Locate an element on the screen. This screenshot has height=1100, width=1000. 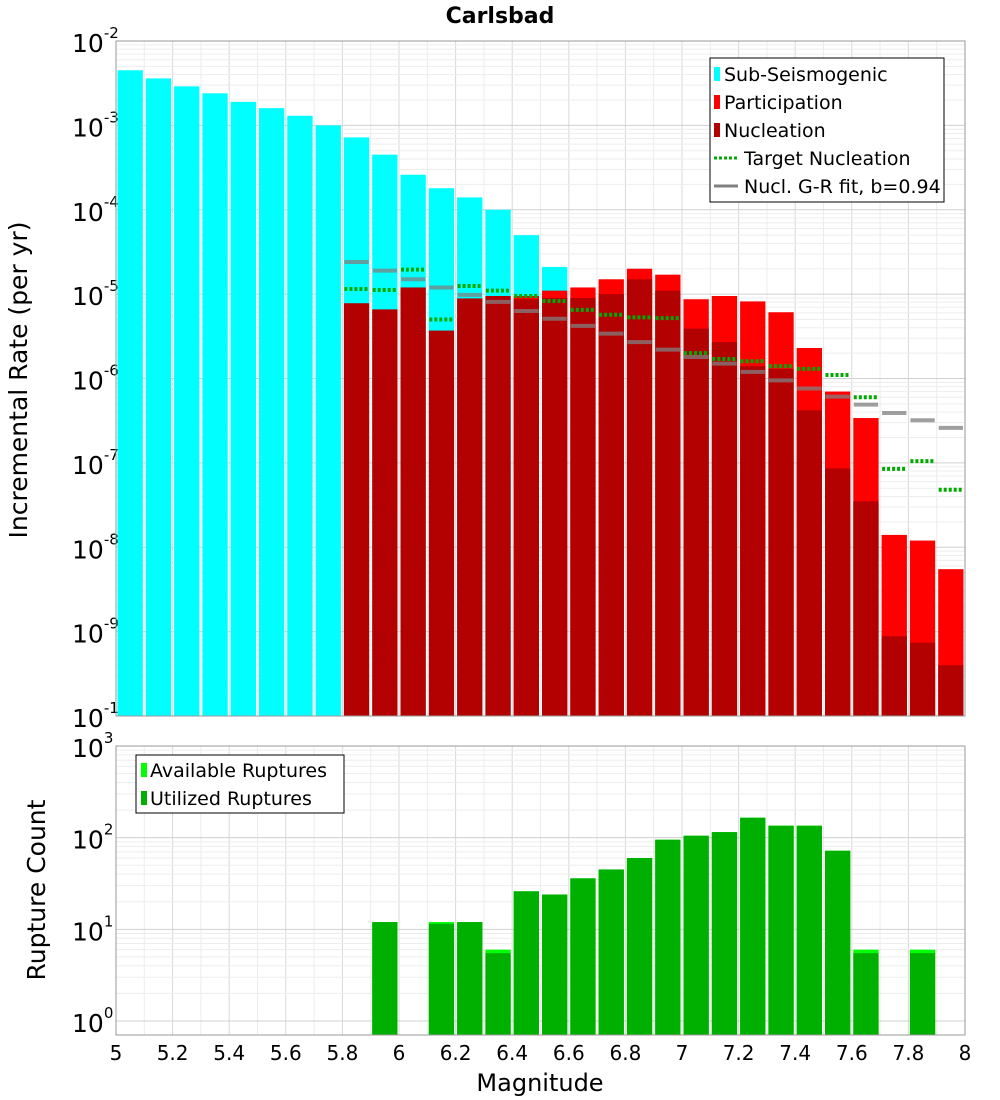
x-tick-label: 5.8 is located at coordinates (342, 1053).